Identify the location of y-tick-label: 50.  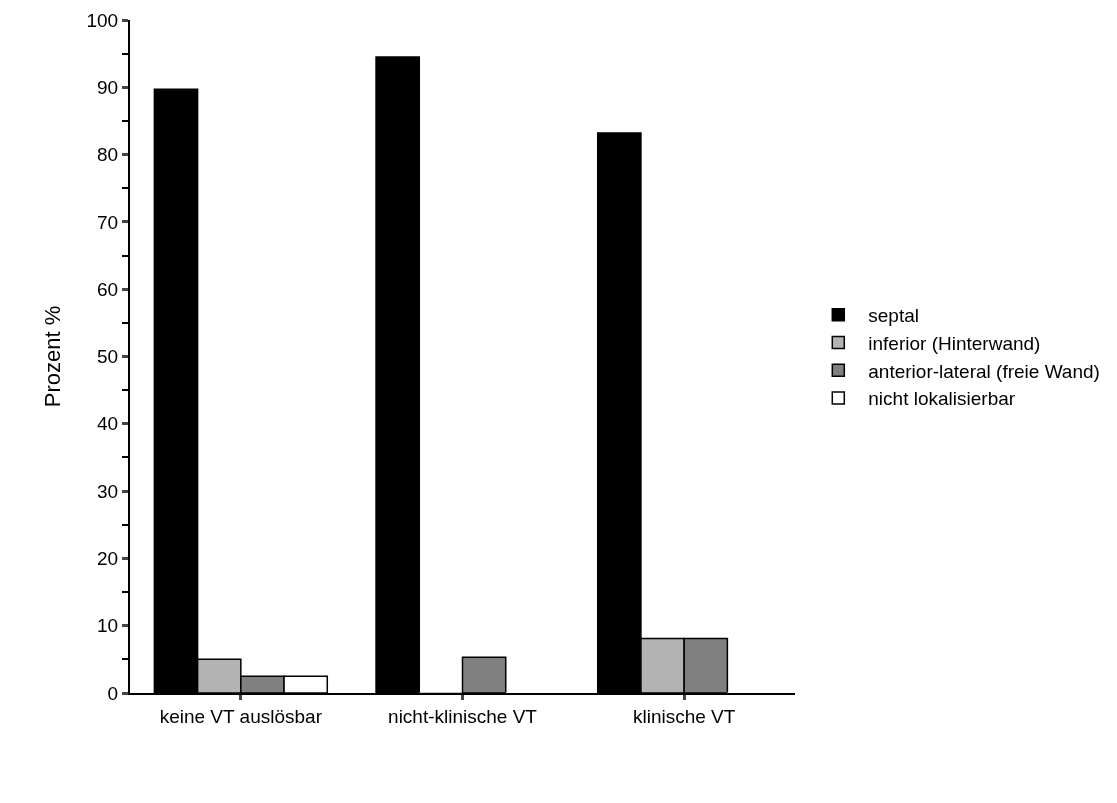
(108, 357).